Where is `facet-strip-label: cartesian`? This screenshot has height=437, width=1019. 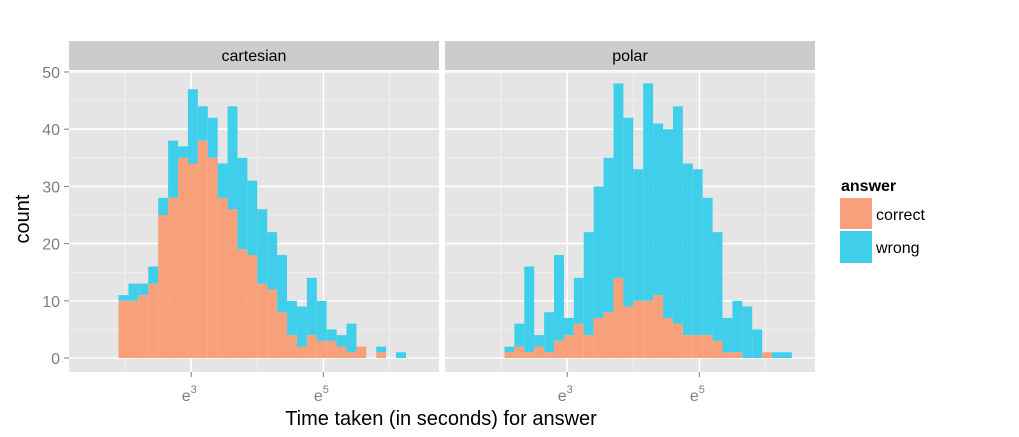
facet-strip-label: cartesian is located at coordinates (254, 56).